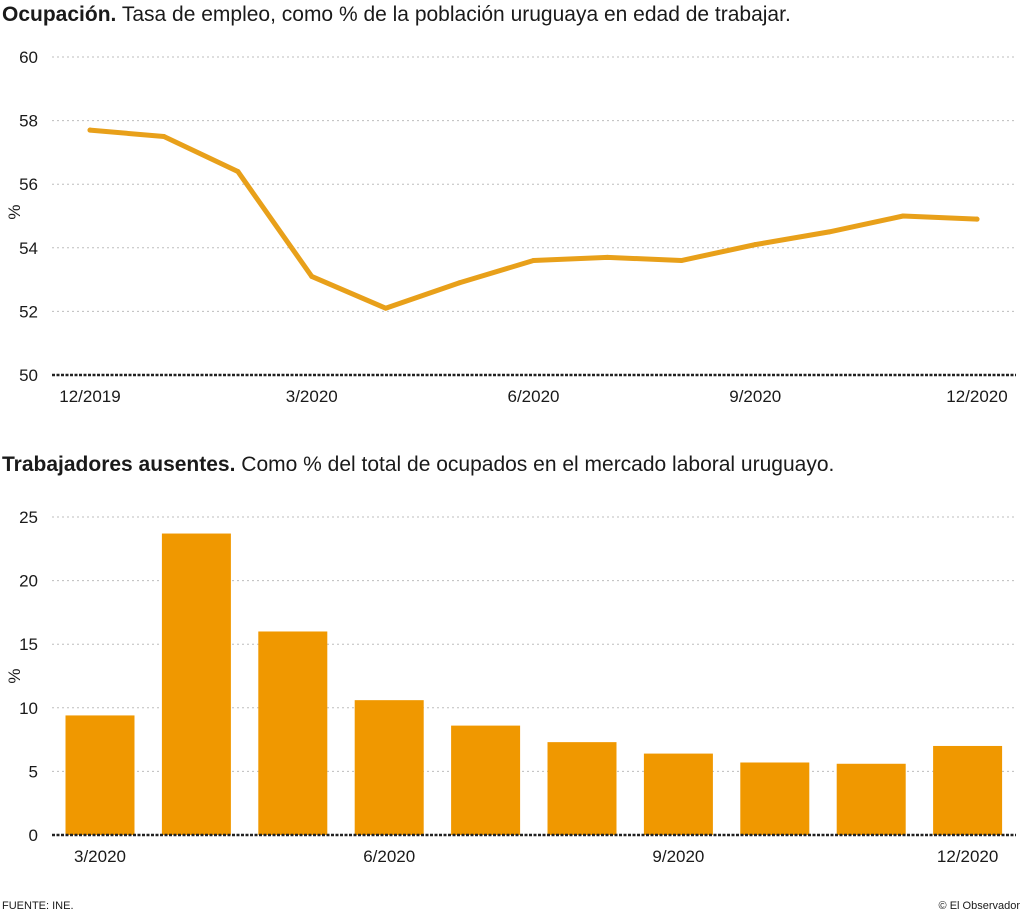 The height and width of the screenshot is (916, 1024). I want to click on chart1-xtick-label: 6/2020, so click(534, 396).